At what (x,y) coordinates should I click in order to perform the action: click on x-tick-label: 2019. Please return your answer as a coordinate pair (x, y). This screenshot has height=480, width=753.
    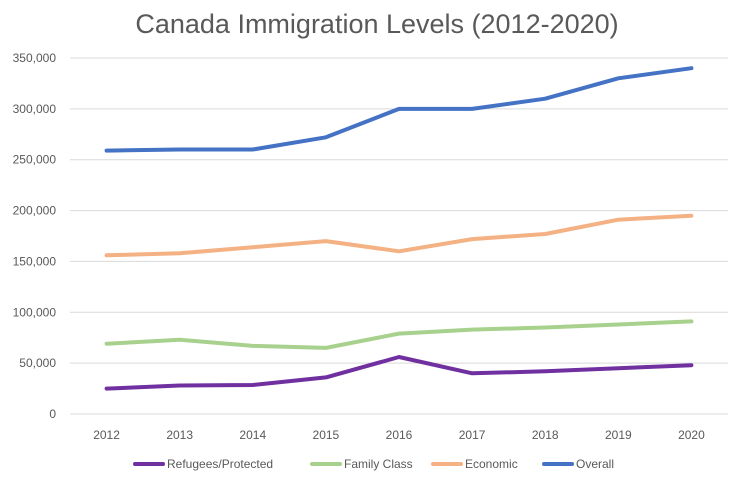
    Looking at the image, I should click on (618, 435).